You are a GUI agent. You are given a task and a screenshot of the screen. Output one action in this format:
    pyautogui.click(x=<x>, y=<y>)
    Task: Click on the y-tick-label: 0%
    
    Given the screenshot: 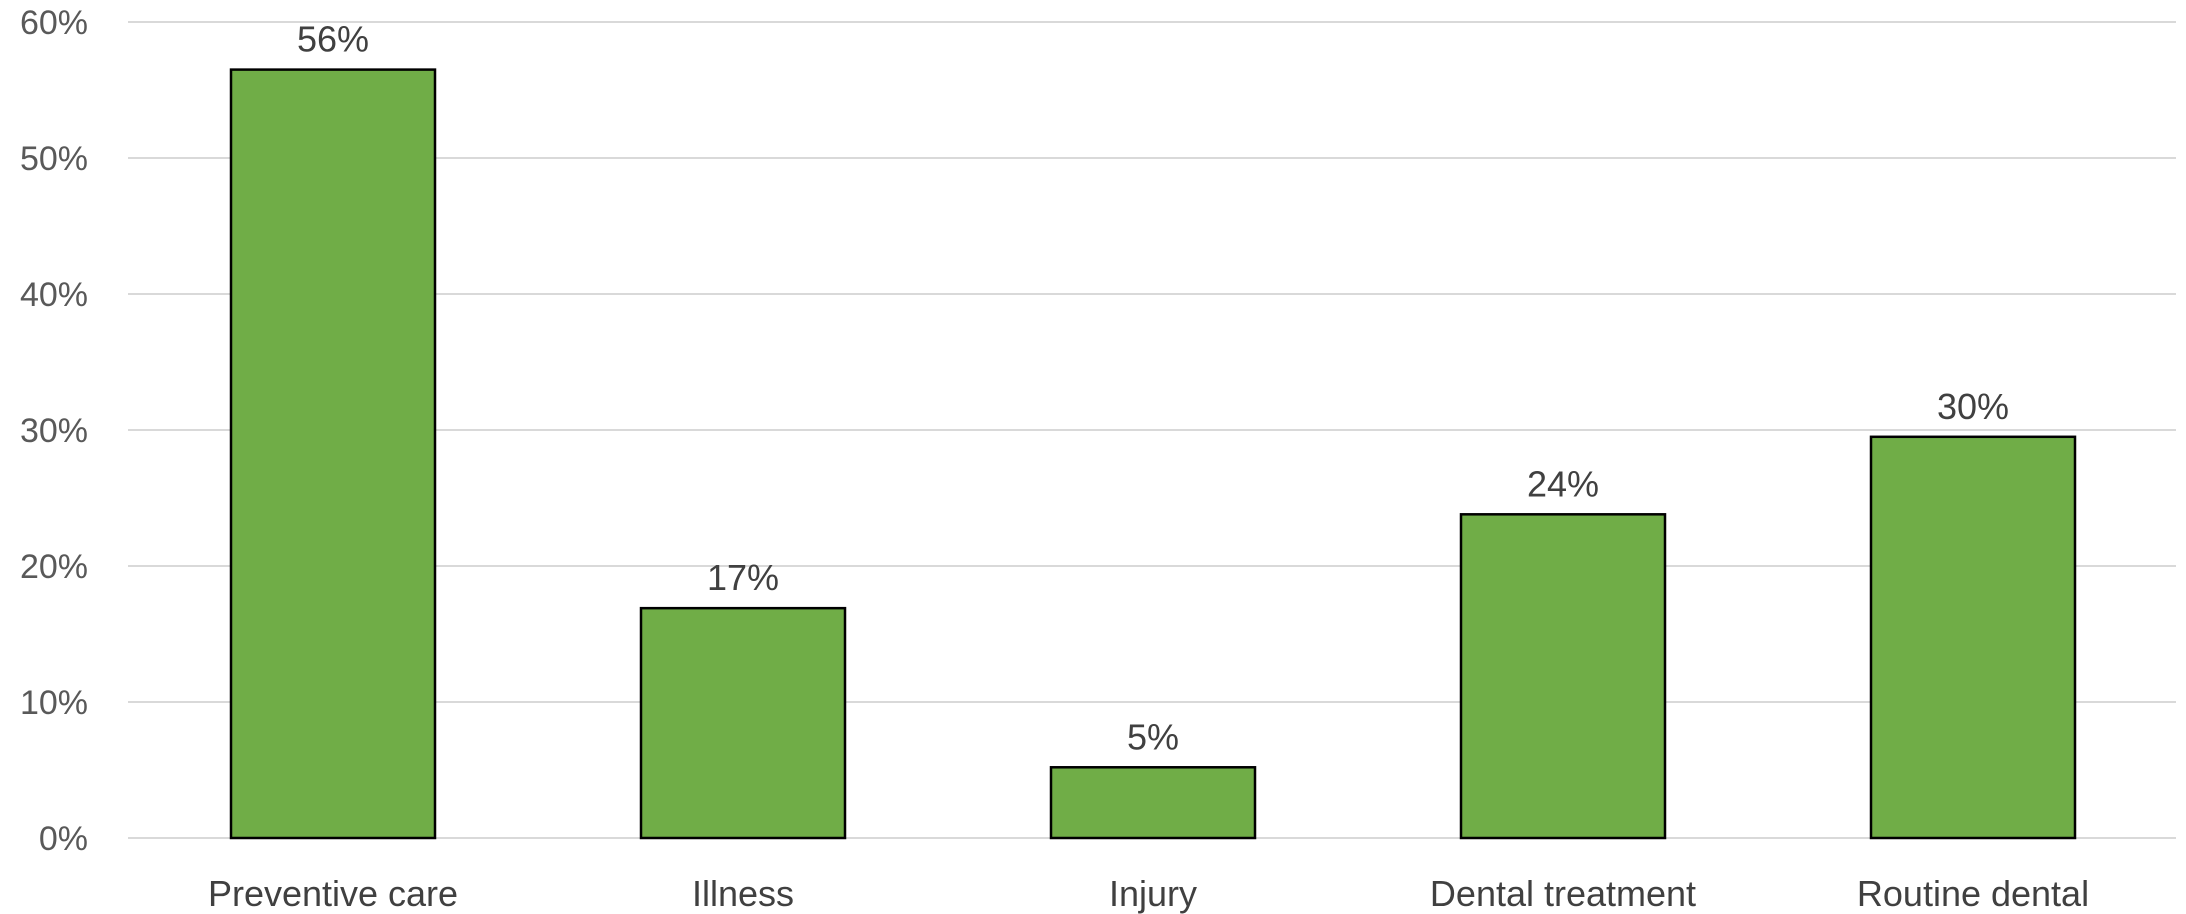 What is the action you would take?
    pyautogui.click(x=63, y=839)
    